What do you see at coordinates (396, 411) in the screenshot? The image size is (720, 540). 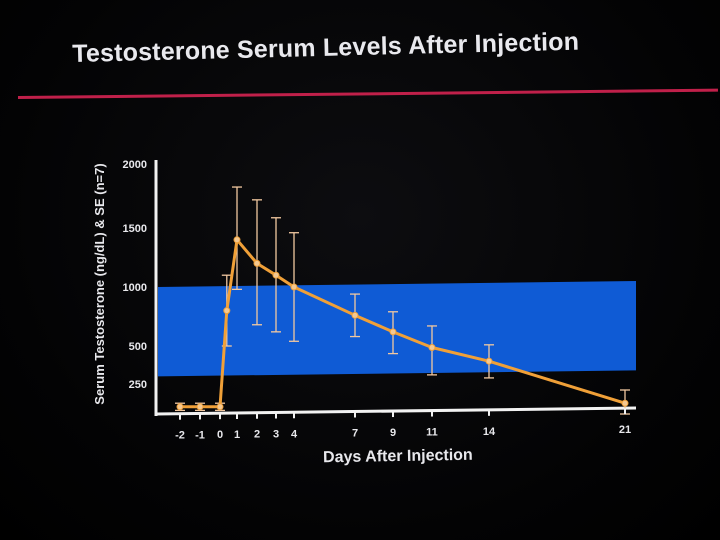 I see `x-axis-line` at bounding box center [396, 411].